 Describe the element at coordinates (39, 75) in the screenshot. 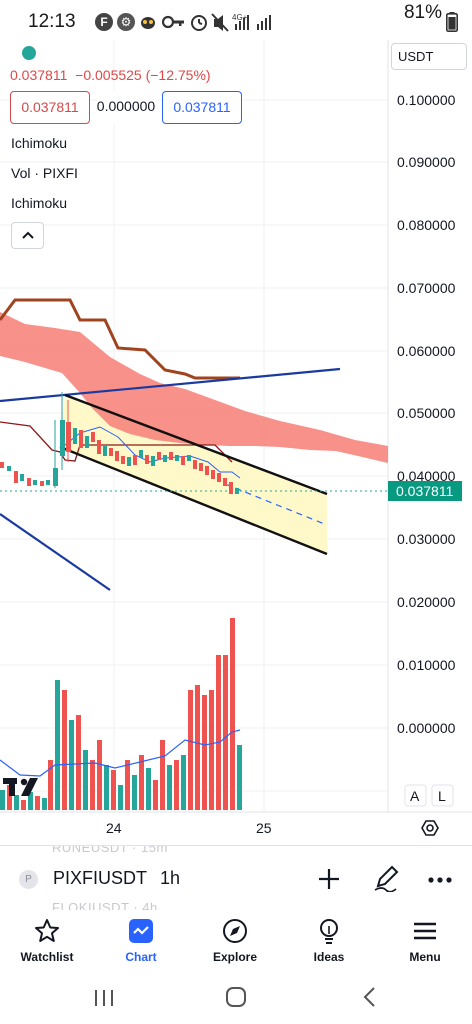

I see `last-price: 0.037811` at that location.